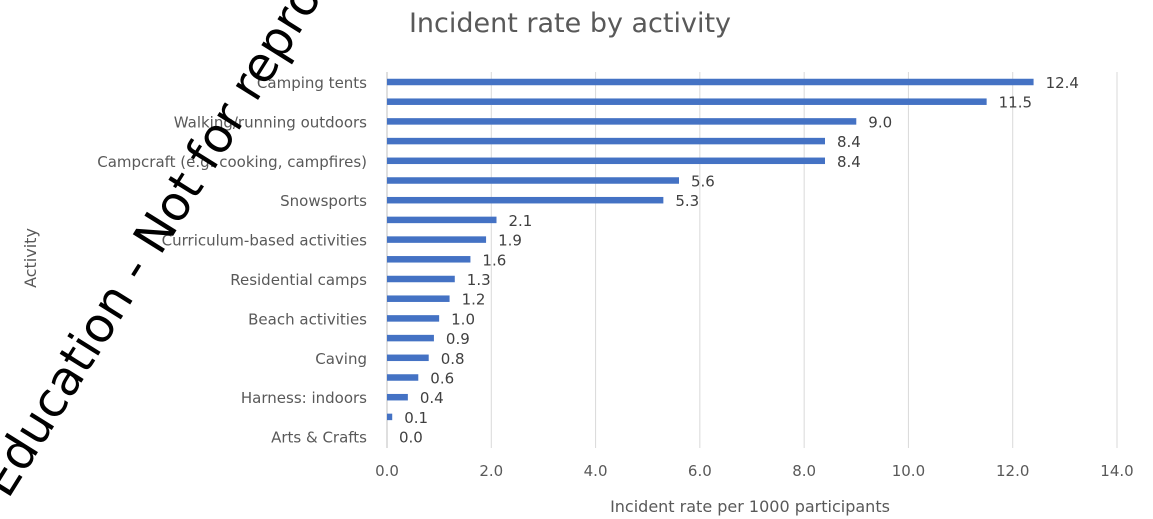 This screenshot has height=519, width=1153. Describe the element at coordinates (463, 319) in the screenshot. I see `value-label: 1.0` at that location.